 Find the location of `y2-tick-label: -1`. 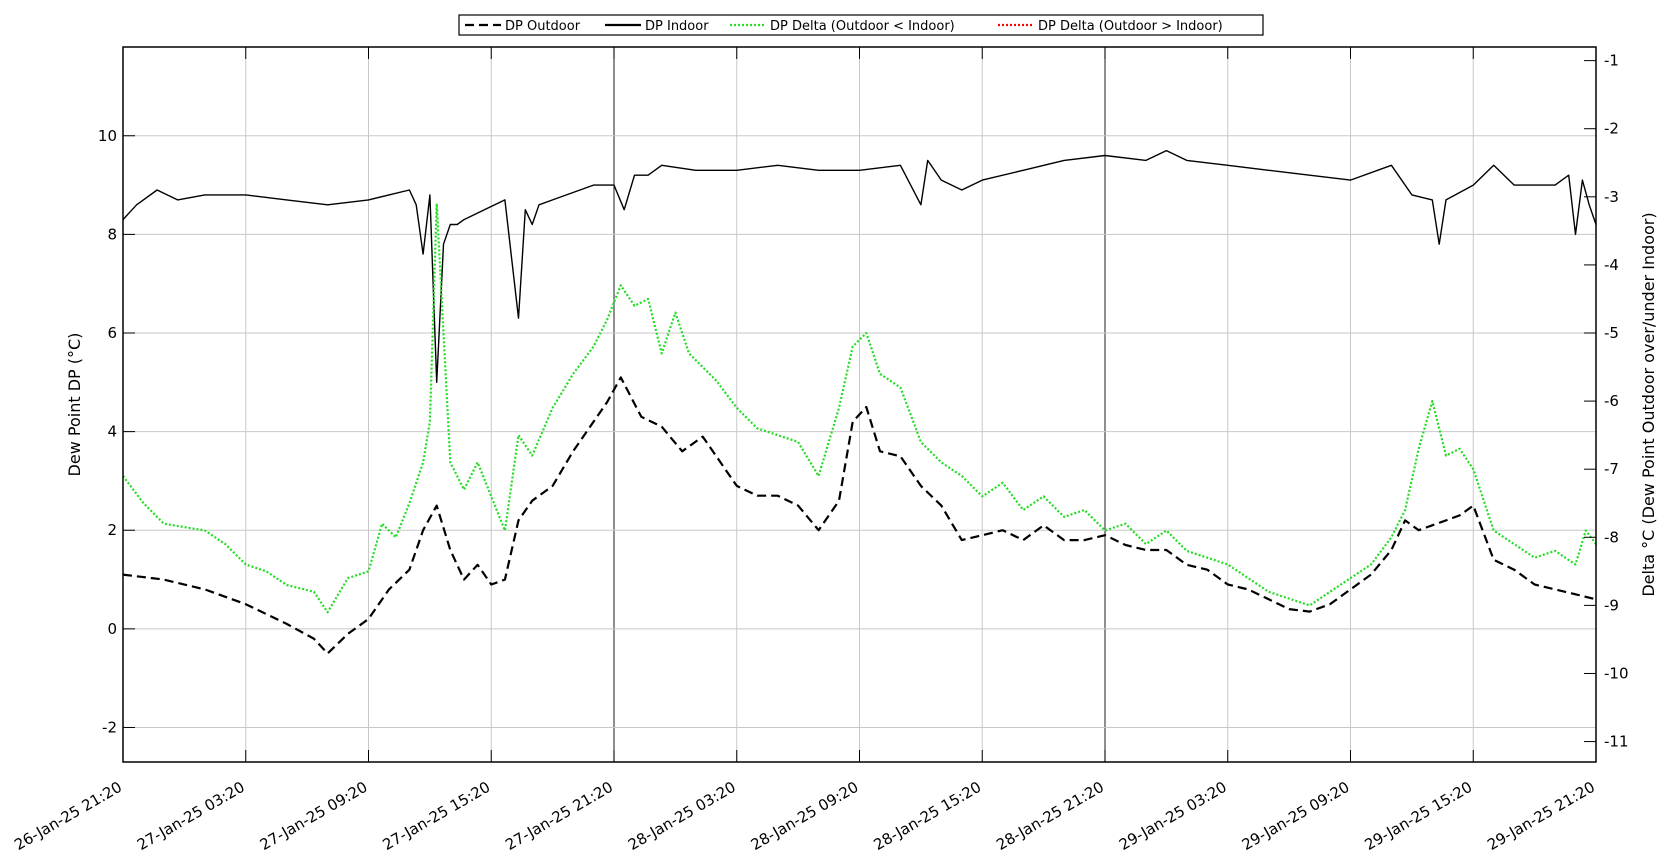

y2-tick-label: -1 is located at coordinates (1611, 61).